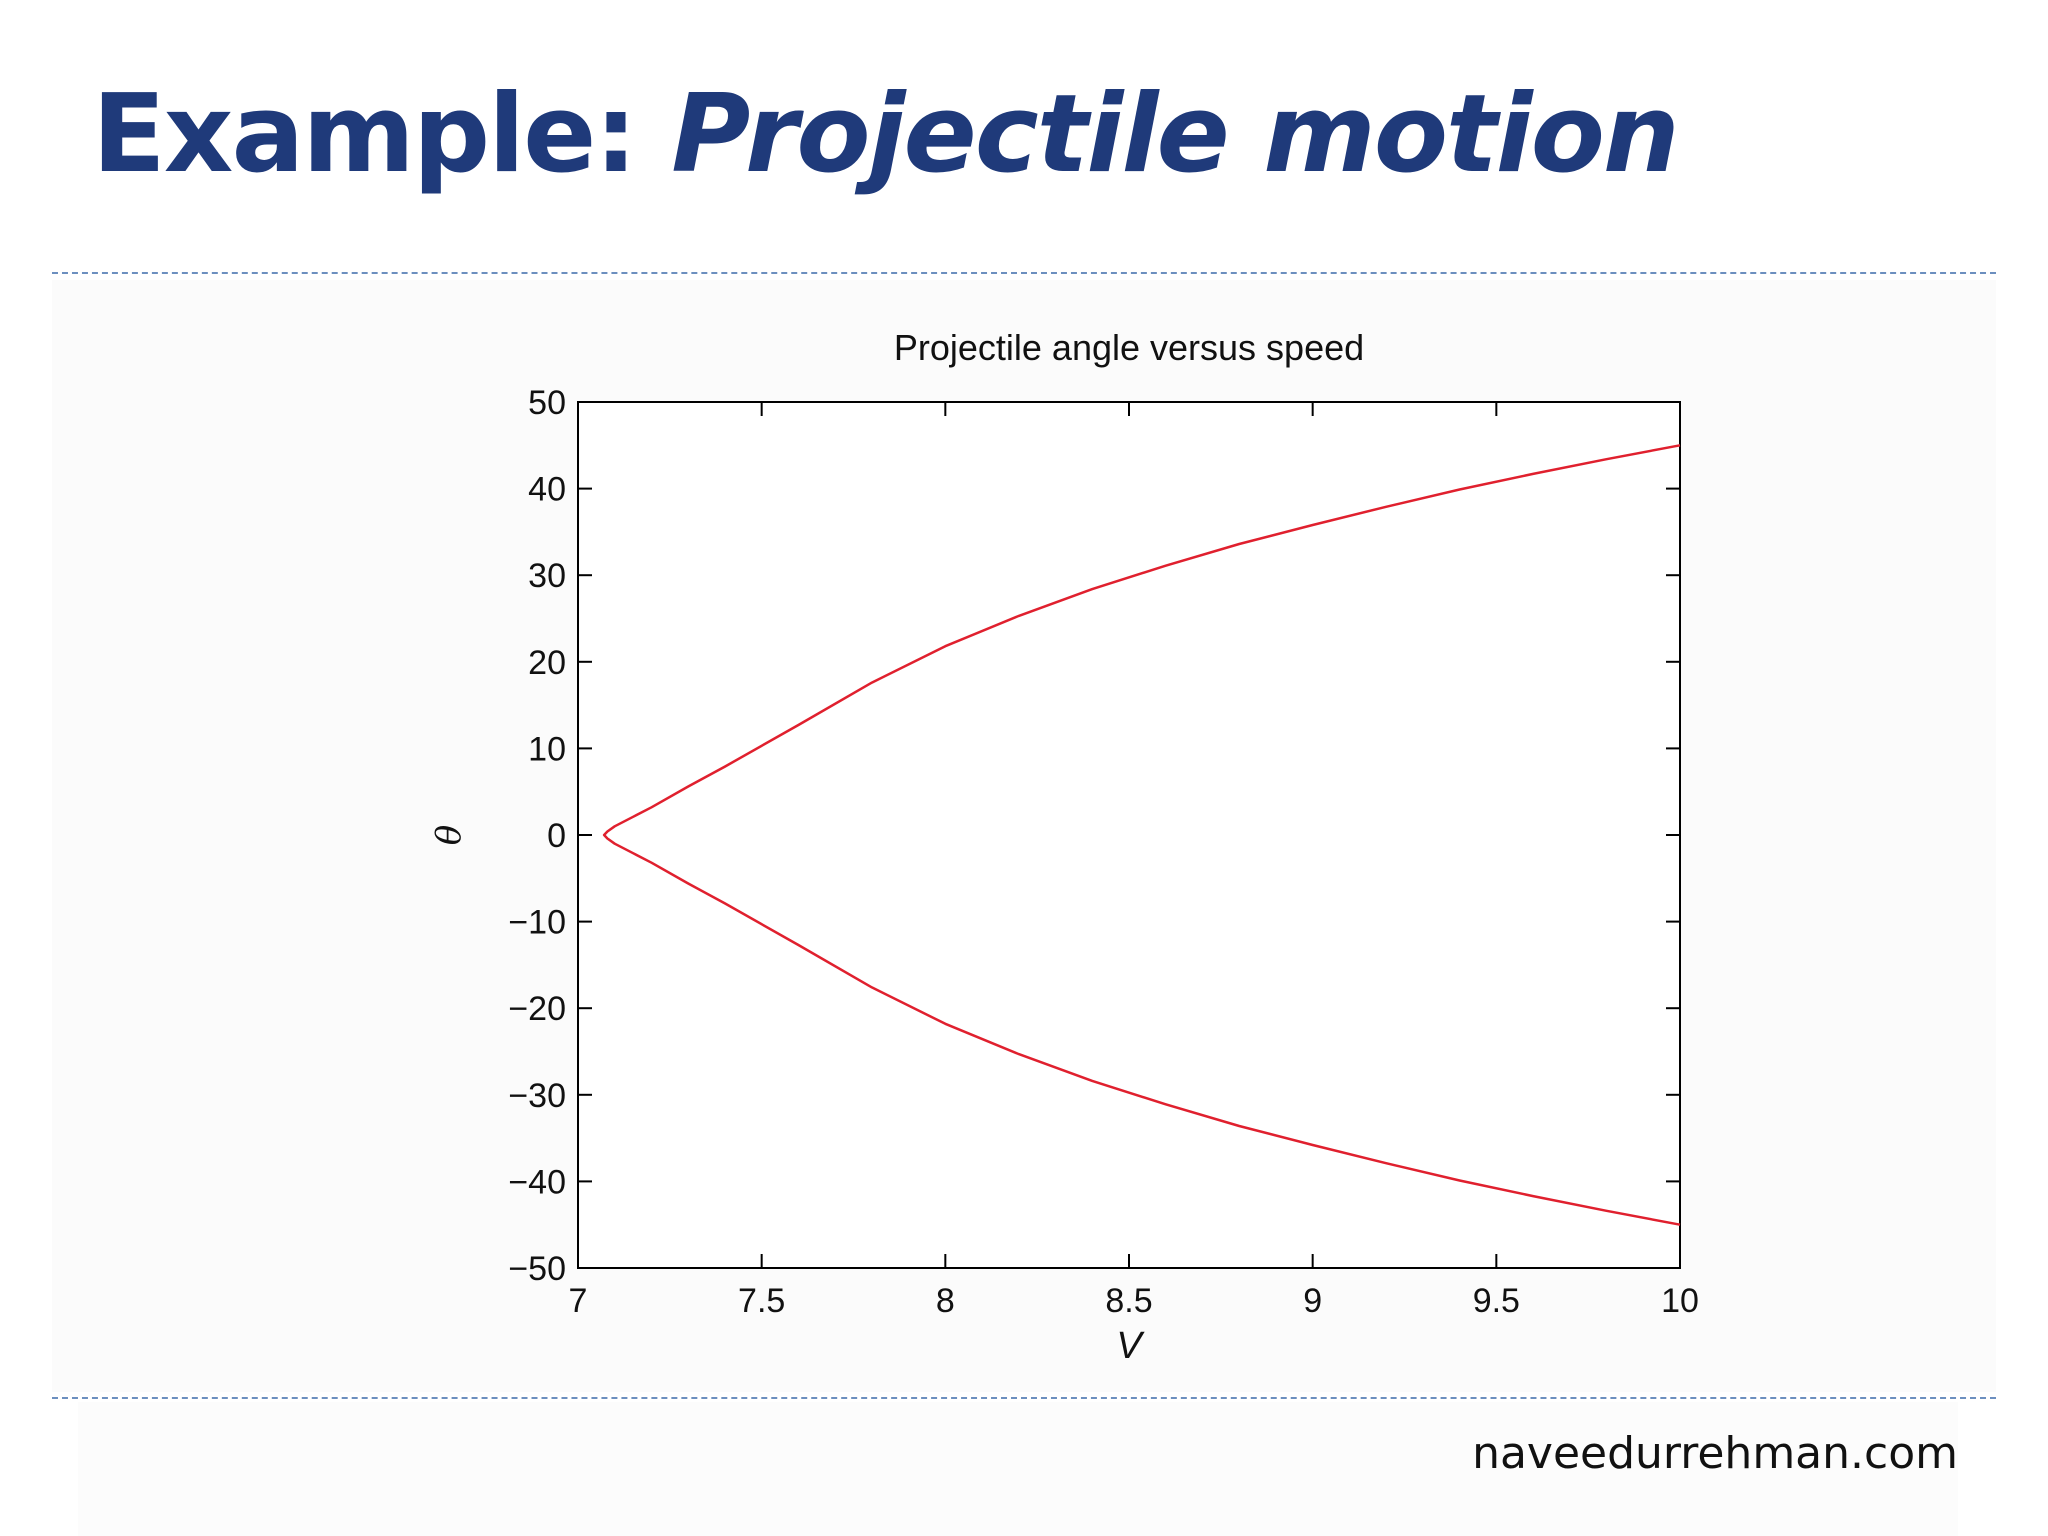 The width and height of the screenshot is (2048, 1536). I want to click on y-tick-label: 50, so click(547, 403).